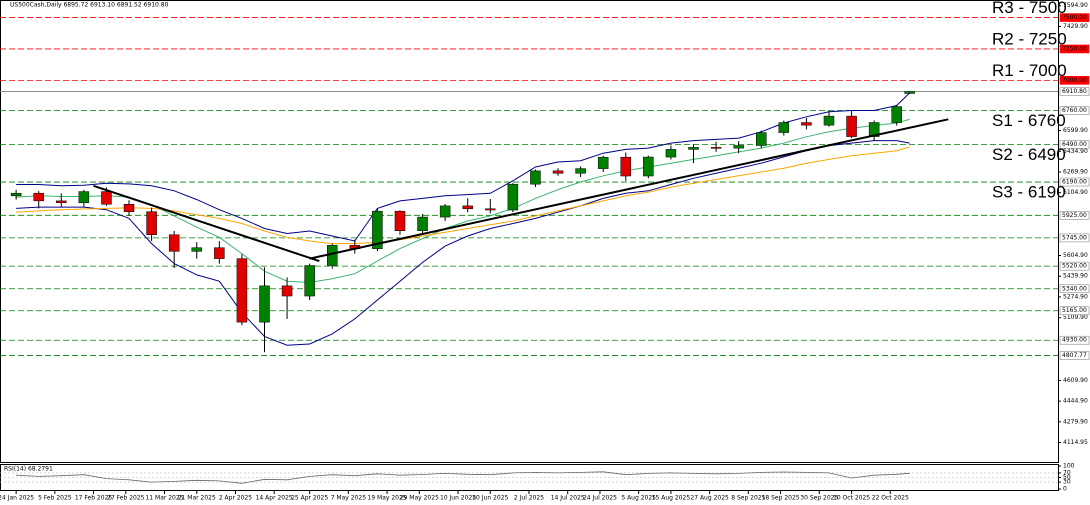  Describe the element at coordinates (1074, 48) in the screenshot. I see `level-label: 7250.00` at that location.